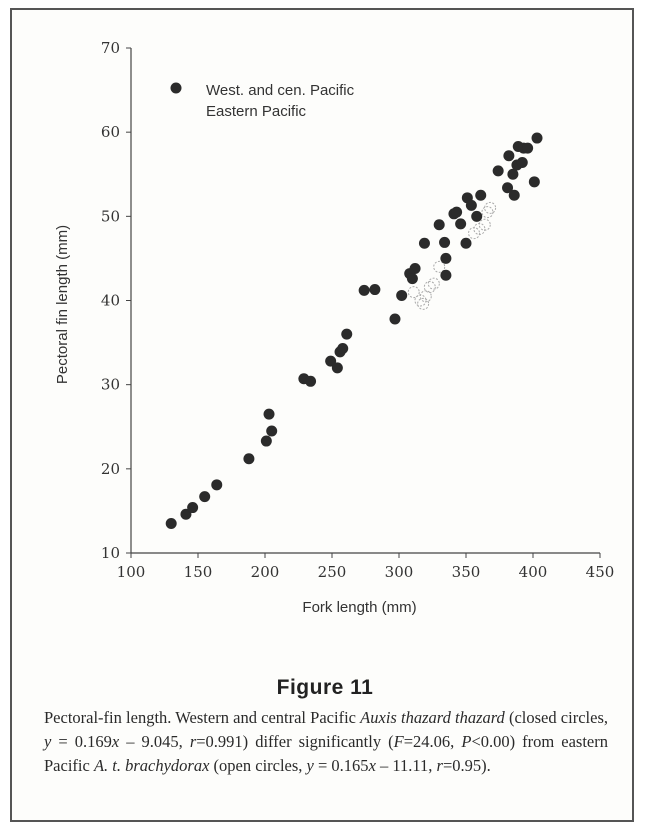 This screenshot has width=650, height=834. Describe the element at coordinates (110, 469) in the screenshot. I see `y-tick-label: 20` at that location.